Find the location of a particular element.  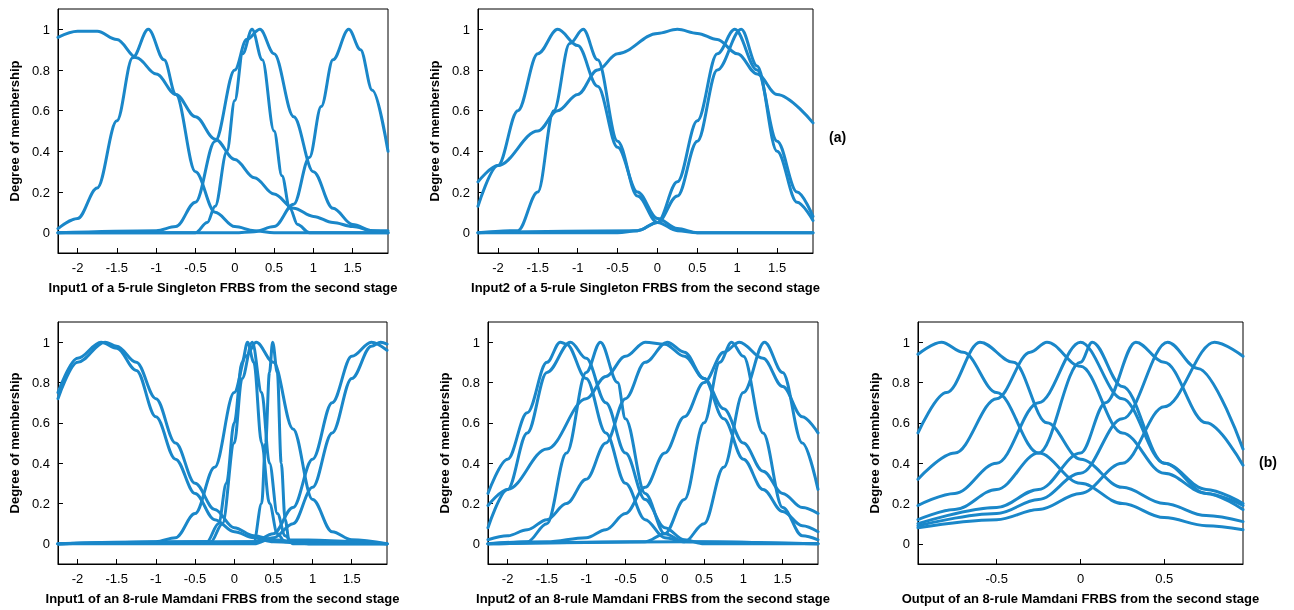

text: (a) is located at coordinates (838, 137).